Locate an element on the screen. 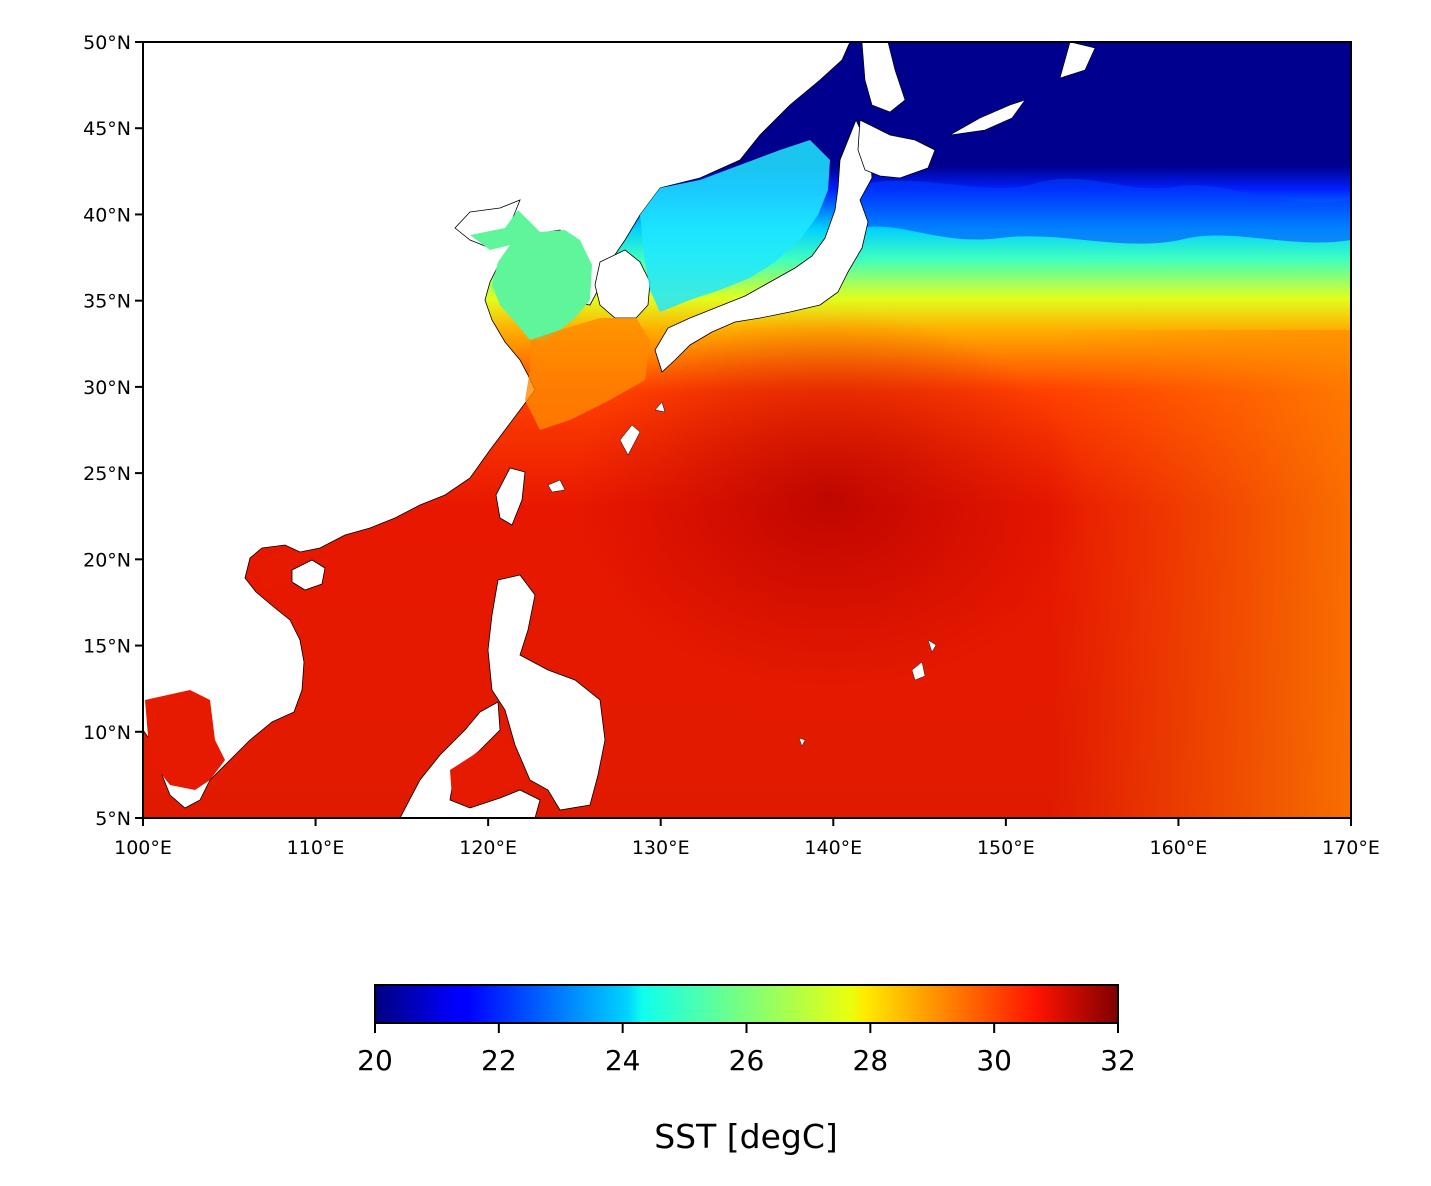 The image size is (1431, 1186). y-tick-label: 20°N is located at coordinates (107, 560).